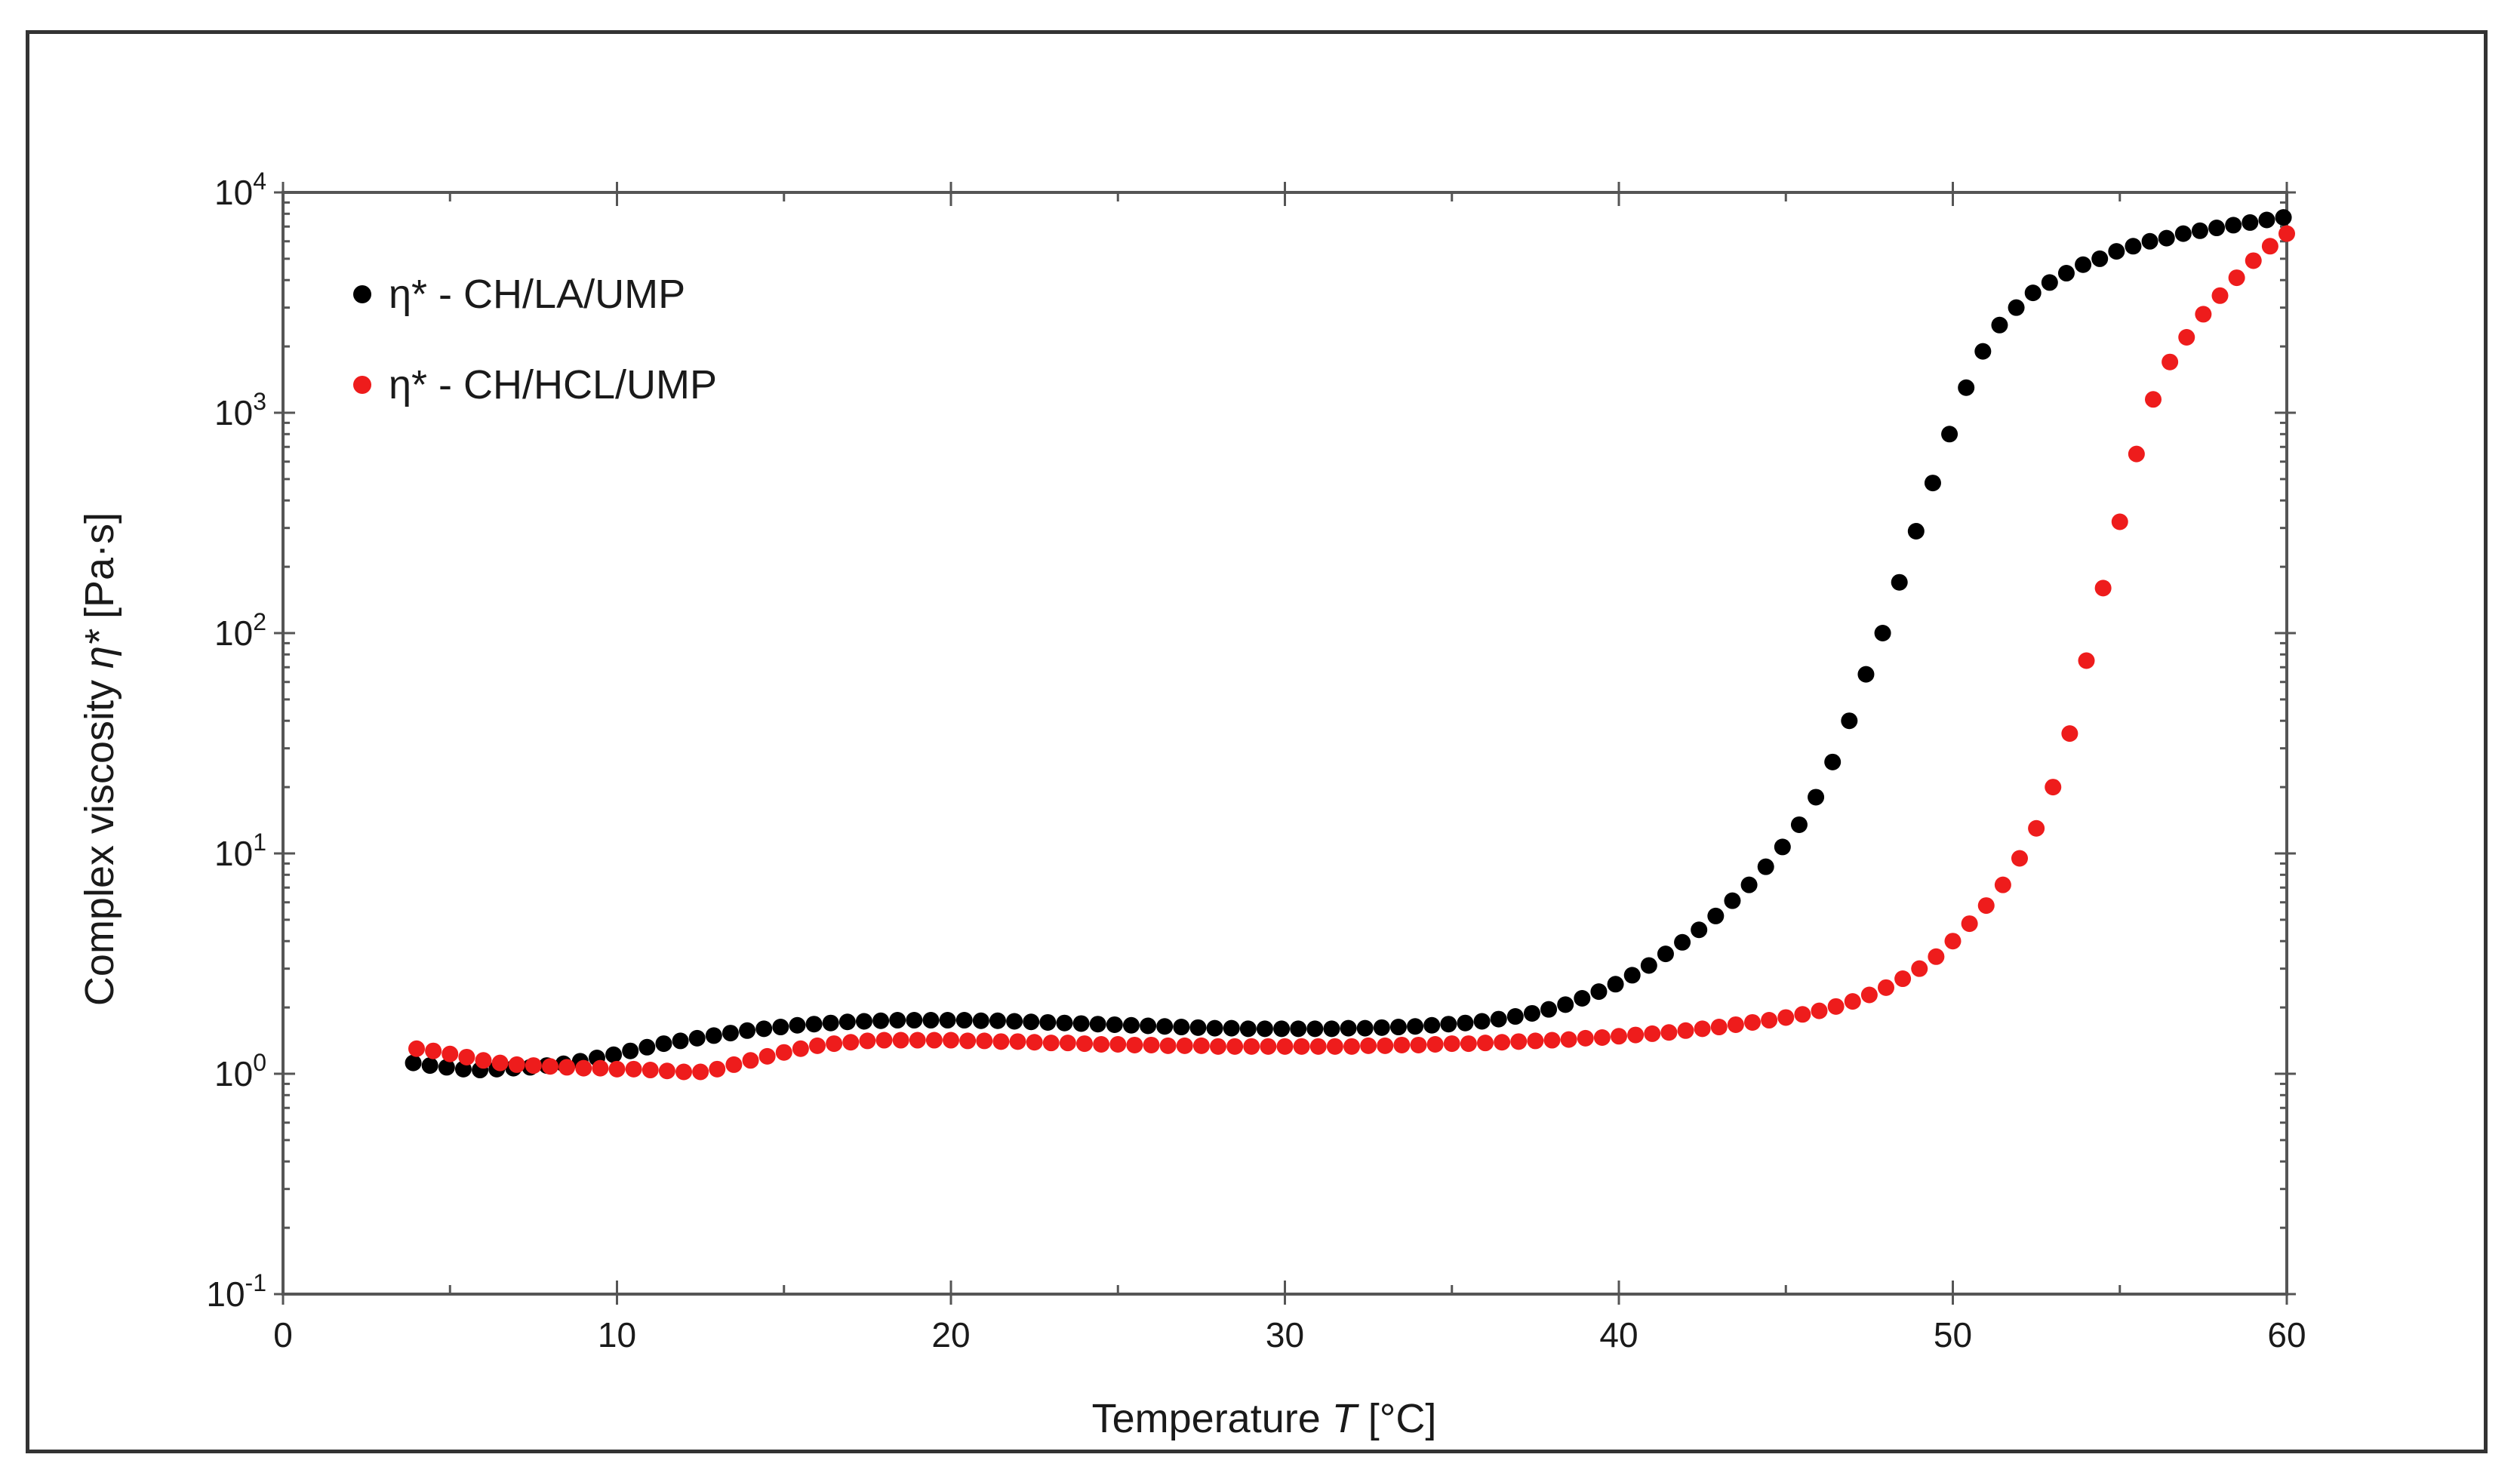 The image size is (2520, 1482). Describe the element at coordinates (240, 410) in the screenshot. I see `y-tick-label: 10³` at that location.